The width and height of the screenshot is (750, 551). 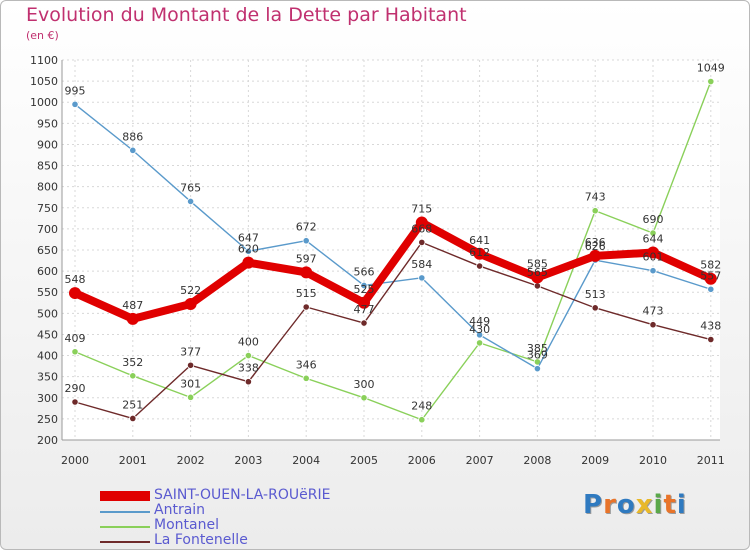 I want to click on data-label: 525, so click(x=364, y=289).